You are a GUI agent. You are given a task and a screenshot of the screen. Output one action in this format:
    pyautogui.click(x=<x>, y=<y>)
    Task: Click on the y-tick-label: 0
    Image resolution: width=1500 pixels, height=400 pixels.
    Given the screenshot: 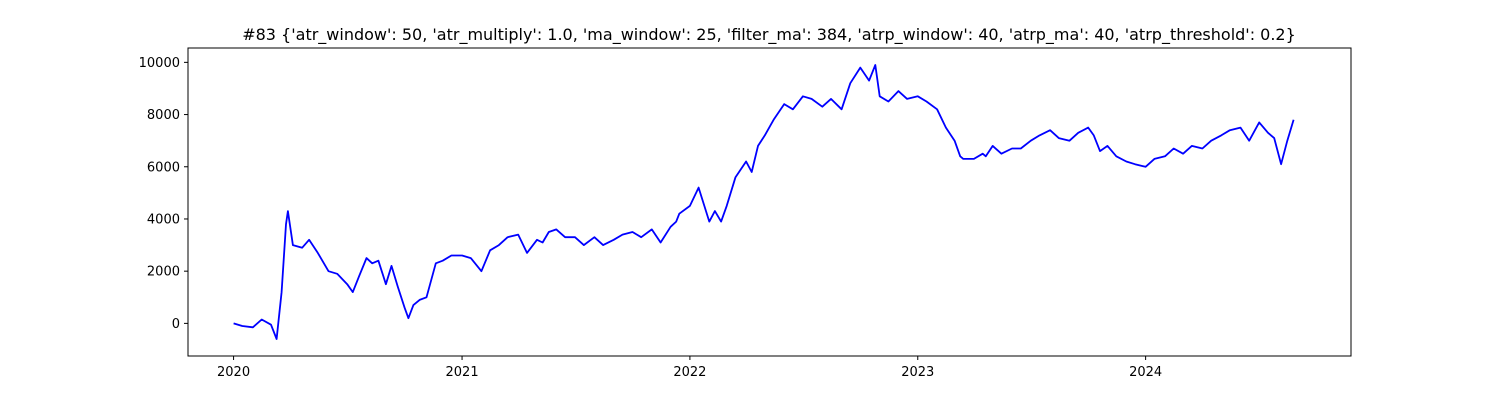 What is the action you would take?
    pyautogui.click(x=176, y=324)
    